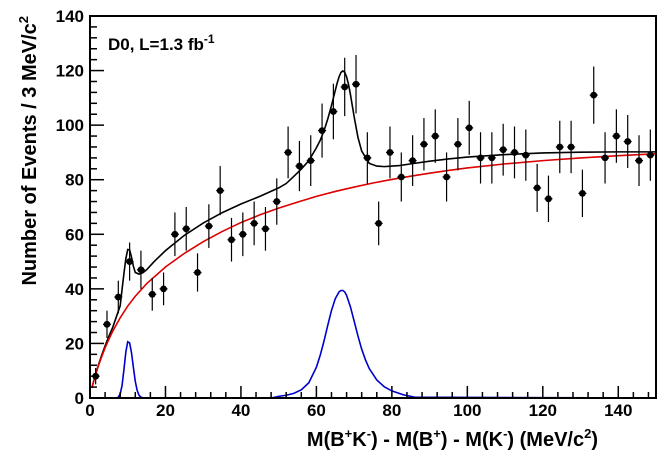 The height and width of the screenshot is (454, 672). Describe the element at coordinates (74, 289) in the screenshot. I see `y-tick-label: 40` at that location.